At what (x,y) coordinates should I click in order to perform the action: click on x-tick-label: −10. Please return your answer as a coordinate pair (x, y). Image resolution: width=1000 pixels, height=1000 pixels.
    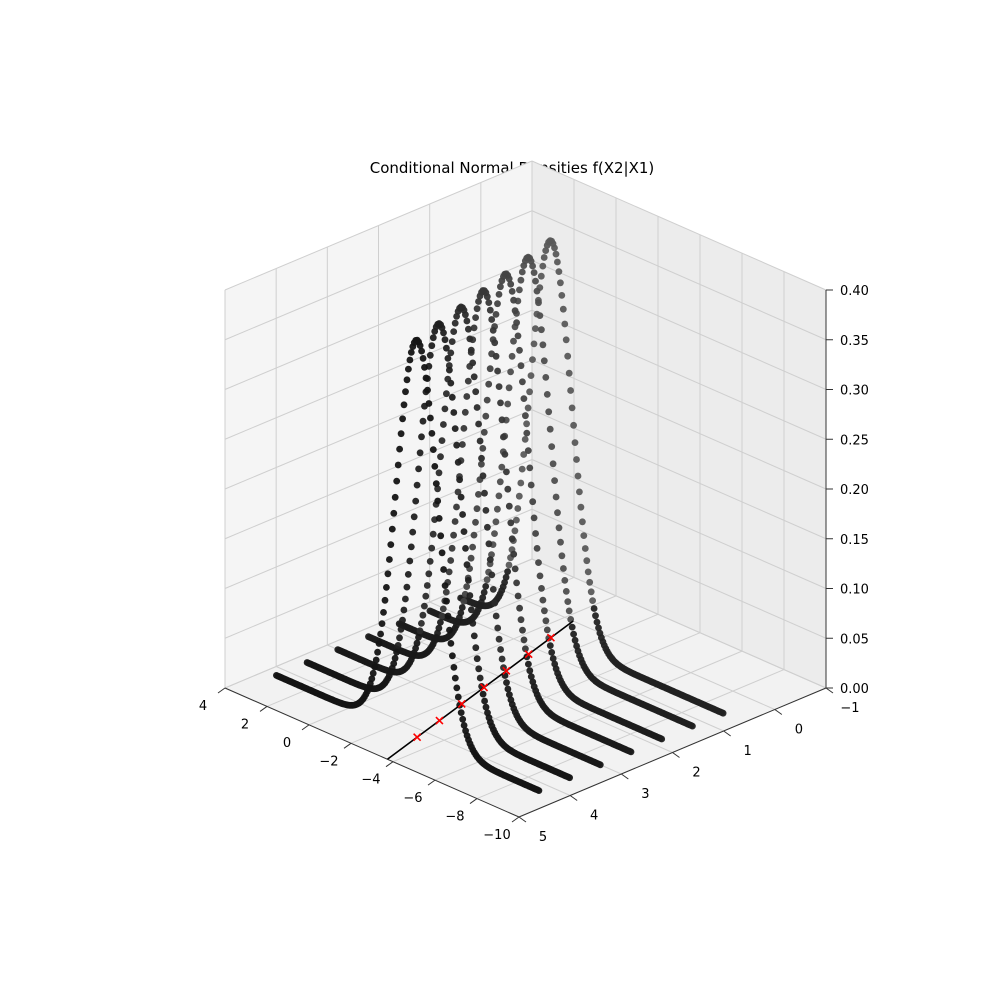
    Looking at the image, I should click on (496, 835).